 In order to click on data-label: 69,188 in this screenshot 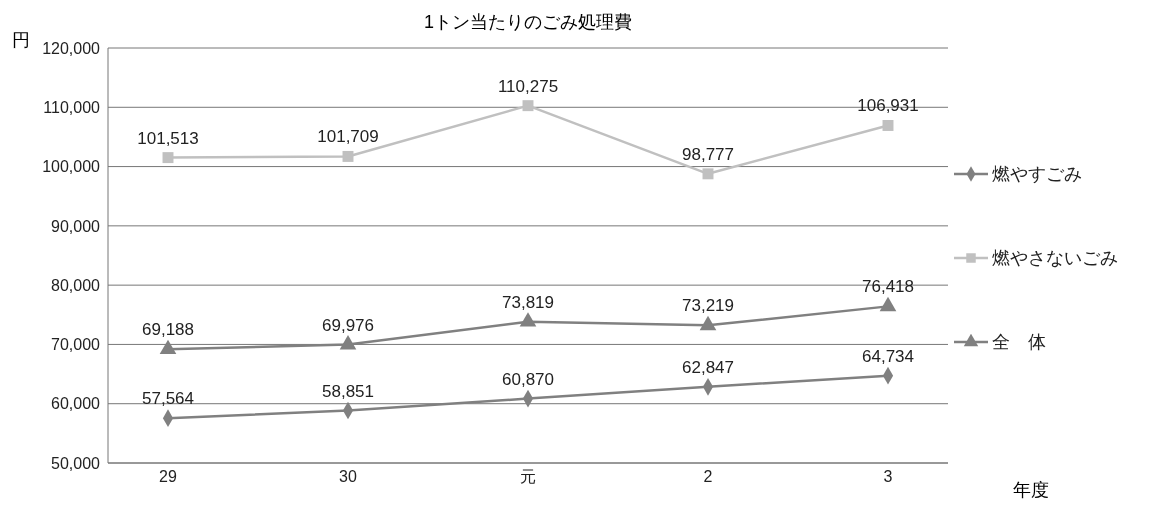, I will do `click(168, 330)`.